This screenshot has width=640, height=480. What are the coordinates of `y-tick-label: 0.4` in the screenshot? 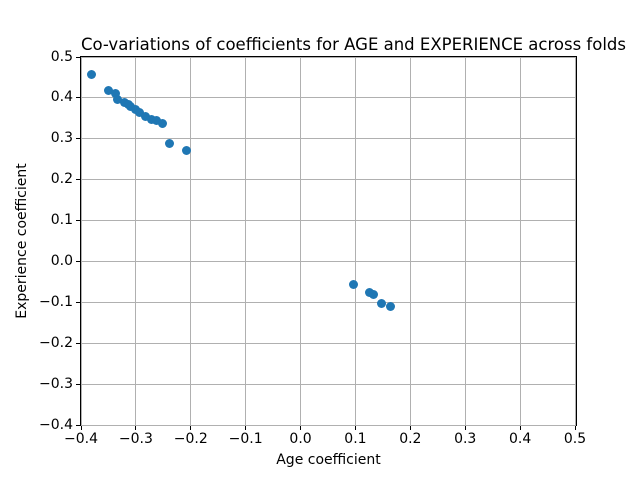 It's located at (61, 97).